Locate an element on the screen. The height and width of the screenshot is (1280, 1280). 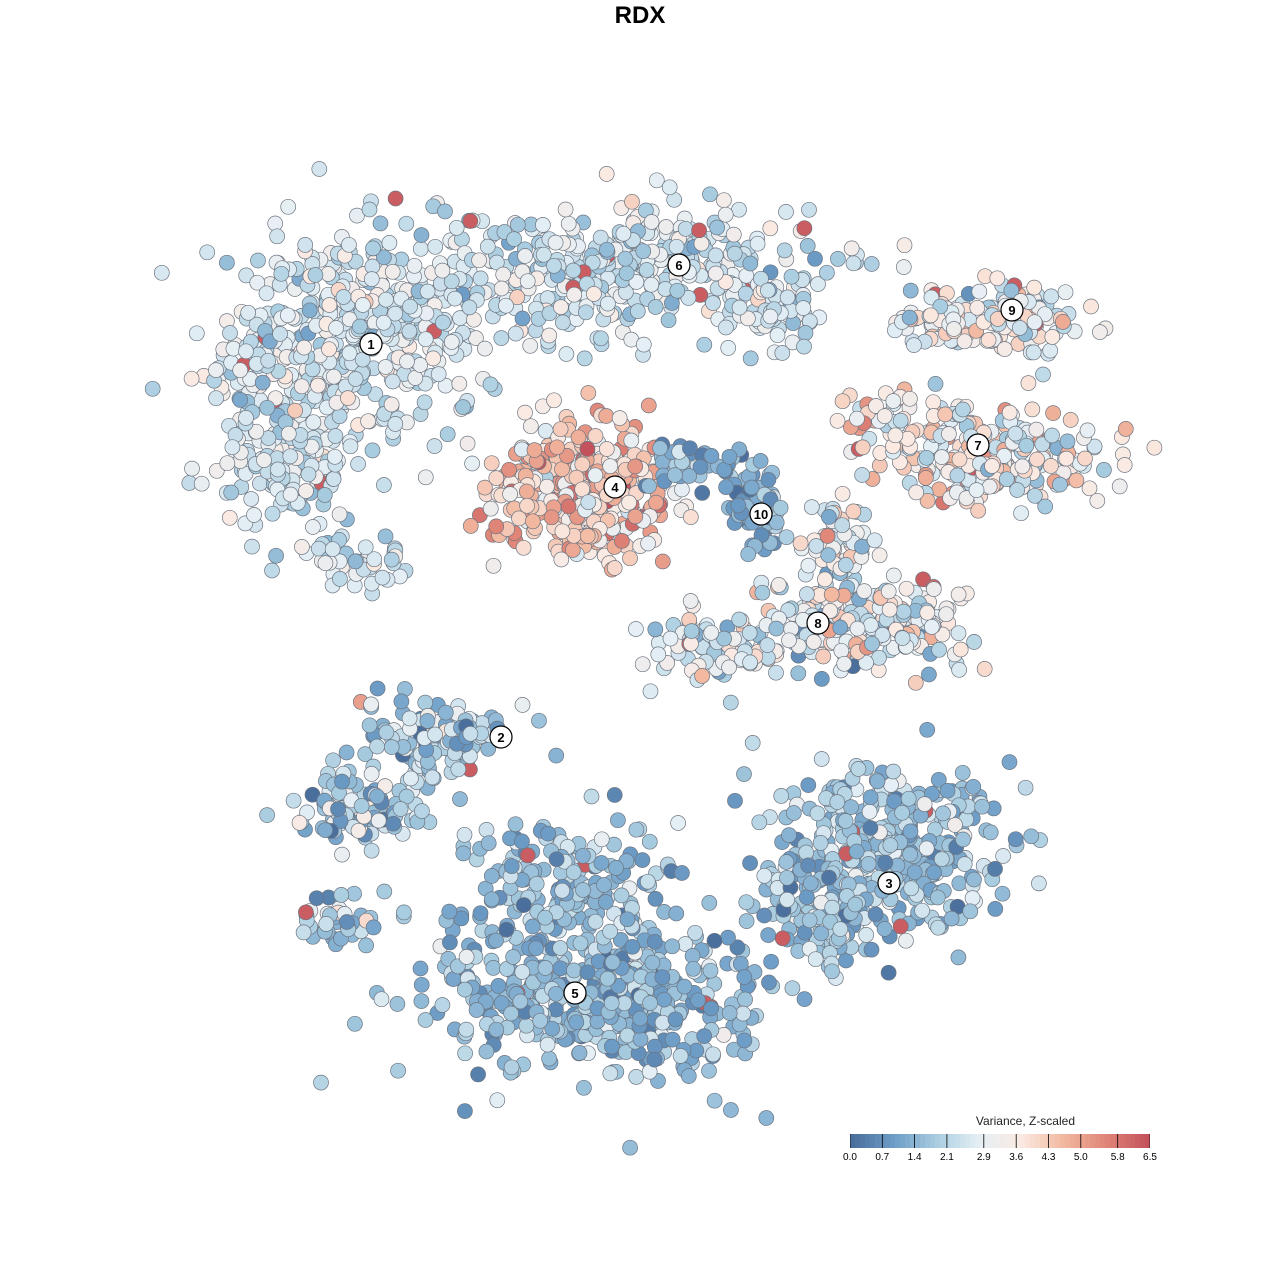
cluster-label-text: 6 is located at coordinates (678, 265).